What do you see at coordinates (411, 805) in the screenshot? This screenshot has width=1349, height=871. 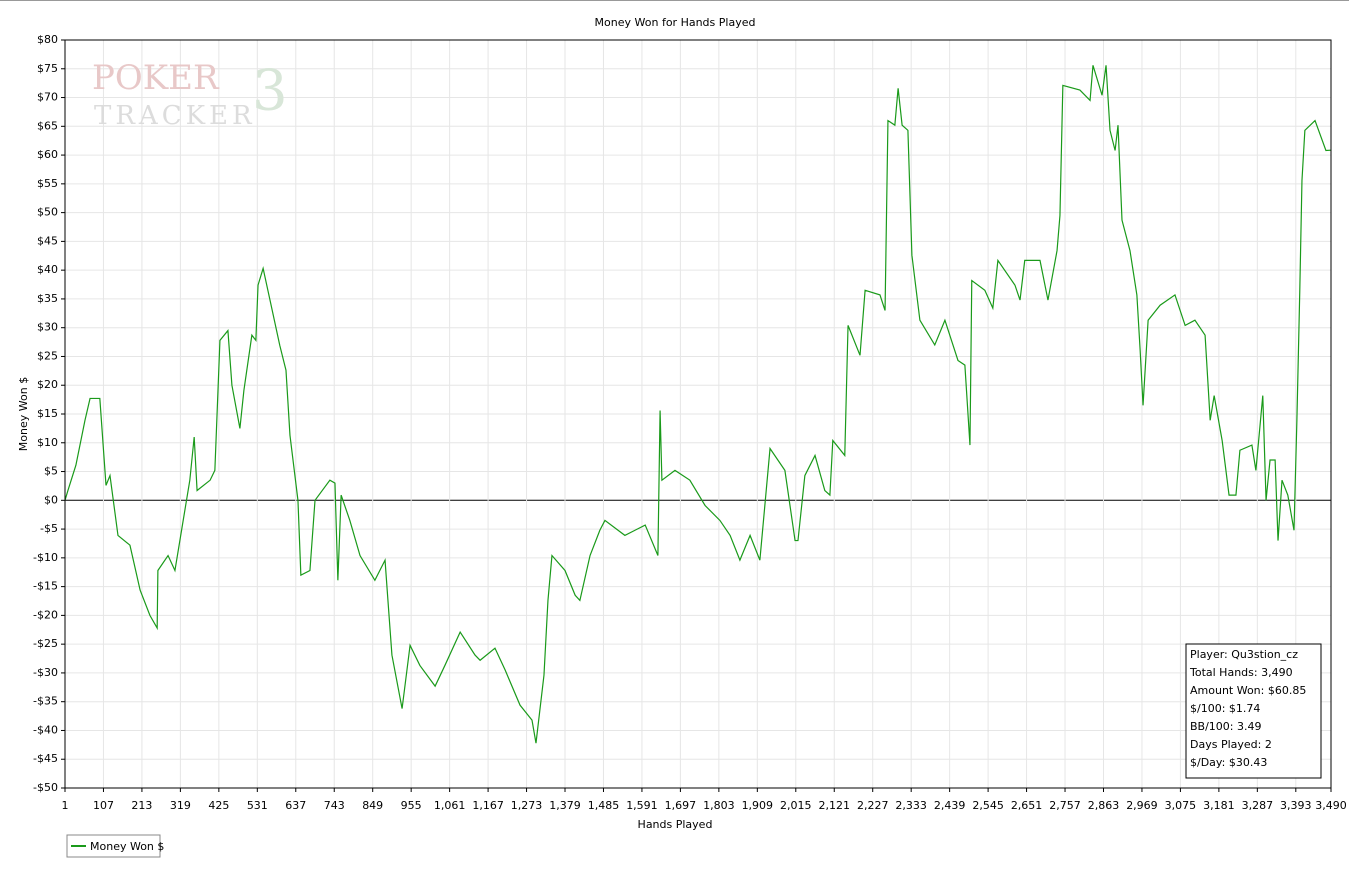 I see `x-tick-label: 955` at bounding box center [411, 805].